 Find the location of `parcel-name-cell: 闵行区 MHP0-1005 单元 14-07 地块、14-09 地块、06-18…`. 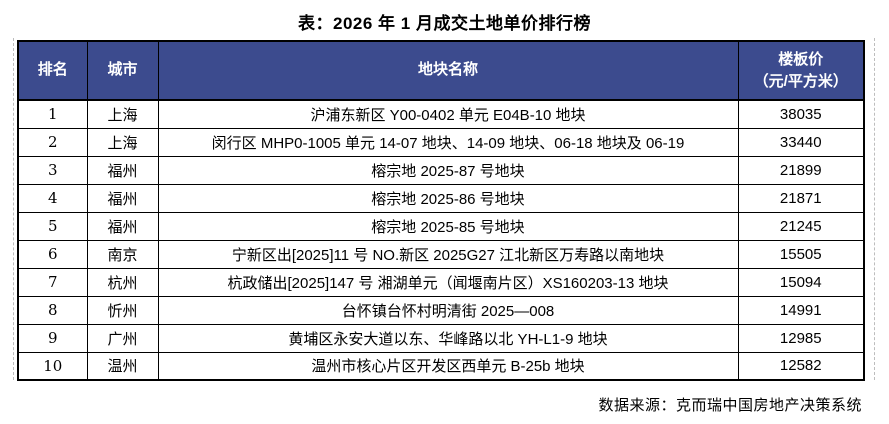

parcel-name-cell: 闵行区 MHP0-1005 单元 14-07 地块、14-09 地块、06-18… is located at coordinates (448, 142).